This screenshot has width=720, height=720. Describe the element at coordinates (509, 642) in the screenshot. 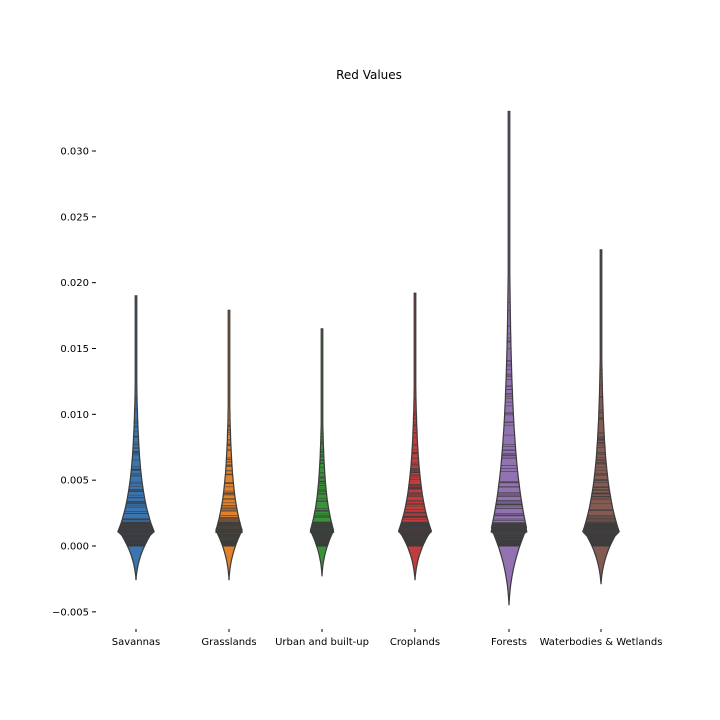

I see `x-tick-label: Forests` at that location.